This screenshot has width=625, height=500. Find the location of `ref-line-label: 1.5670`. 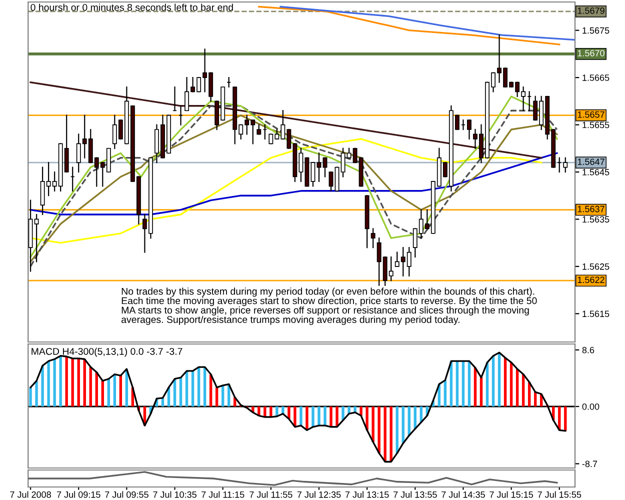

ref-line-label: 1.5670 is located at coordinates (591, 53).